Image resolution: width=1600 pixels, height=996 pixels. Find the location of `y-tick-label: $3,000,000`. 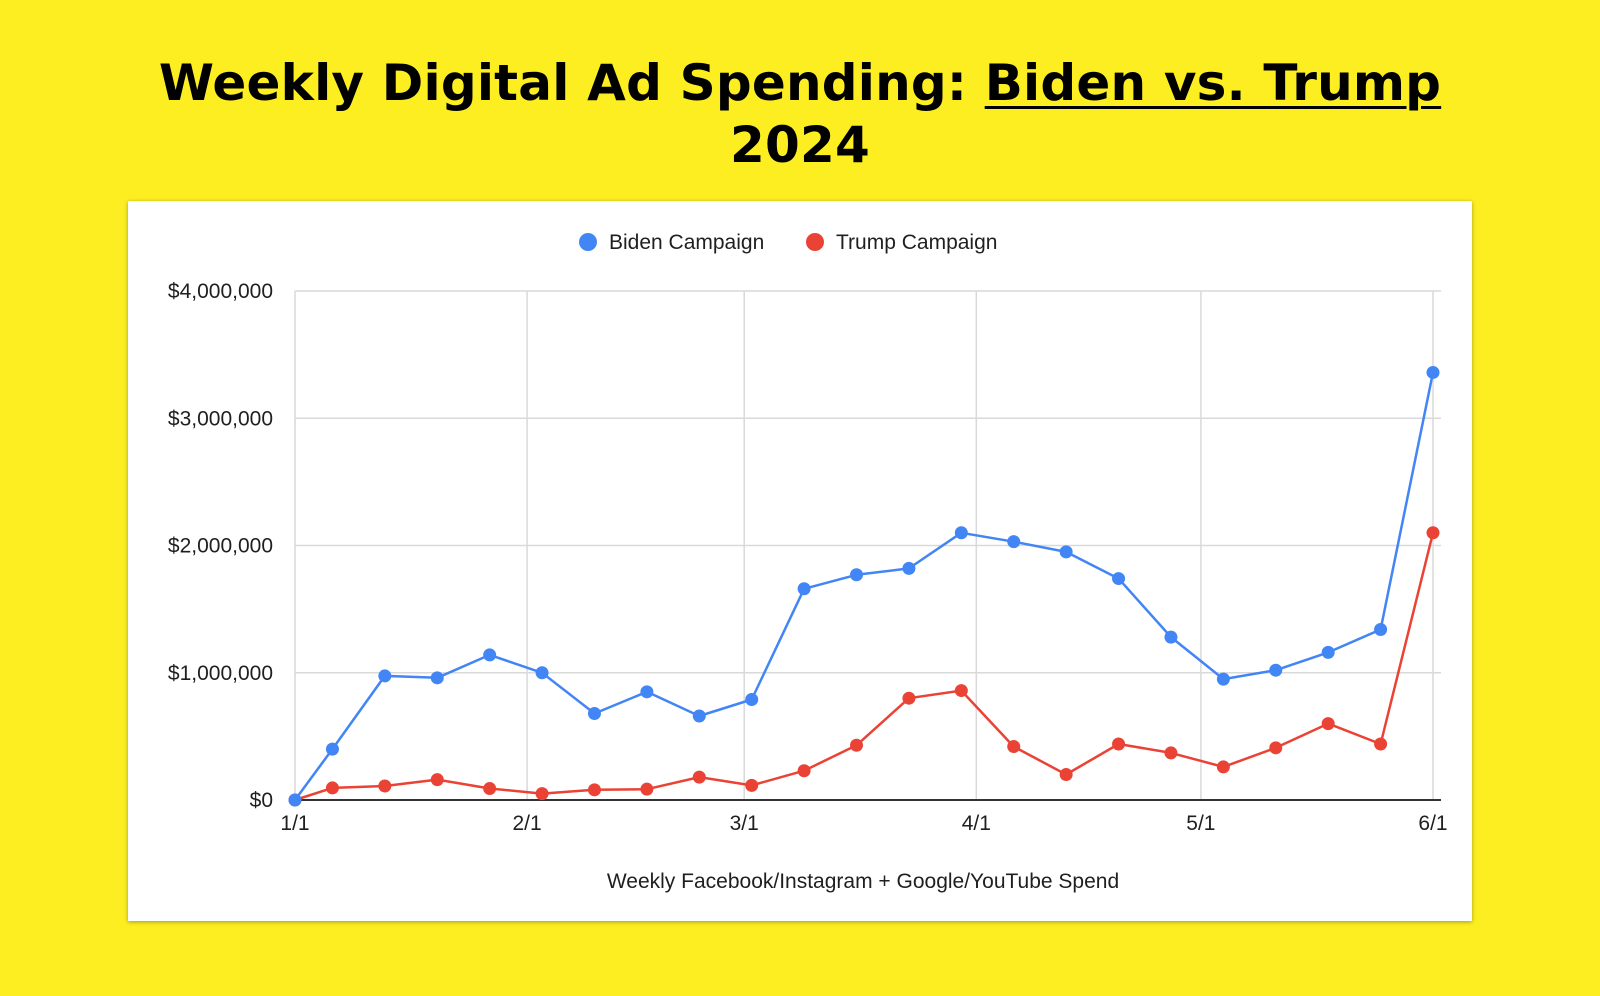

y-tick-label: $3,000,000 is located at coordinates (220, 418).